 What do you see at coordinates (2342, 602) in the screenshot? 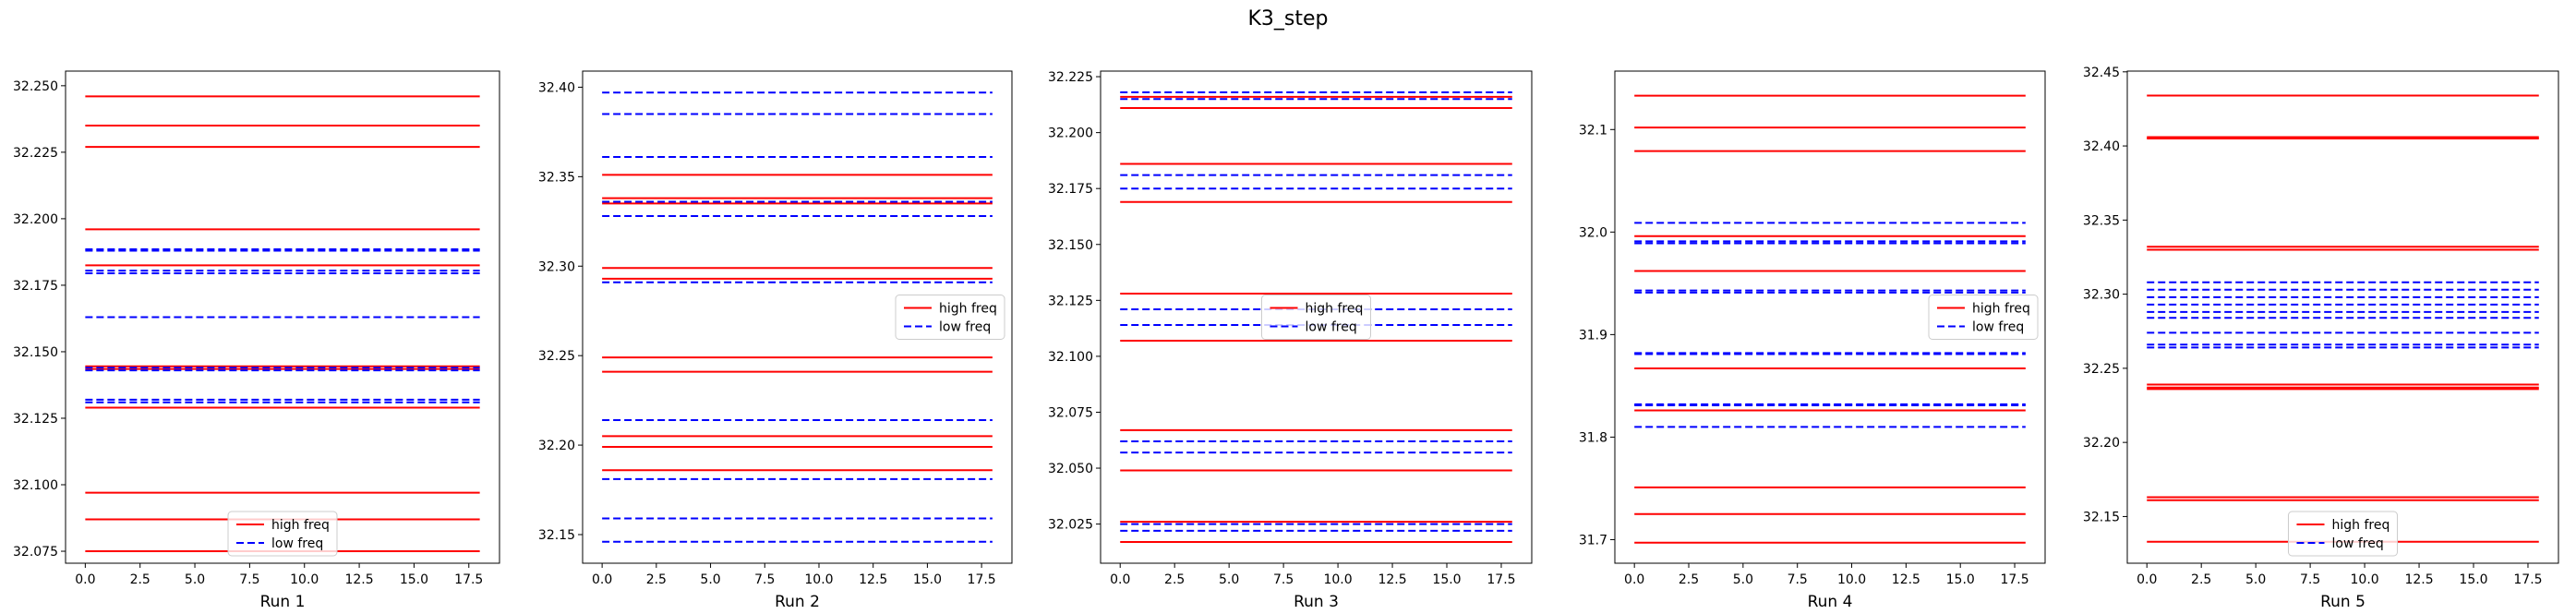
I see `x-axis-label: Run 5` at bounding box center [2342, 602].